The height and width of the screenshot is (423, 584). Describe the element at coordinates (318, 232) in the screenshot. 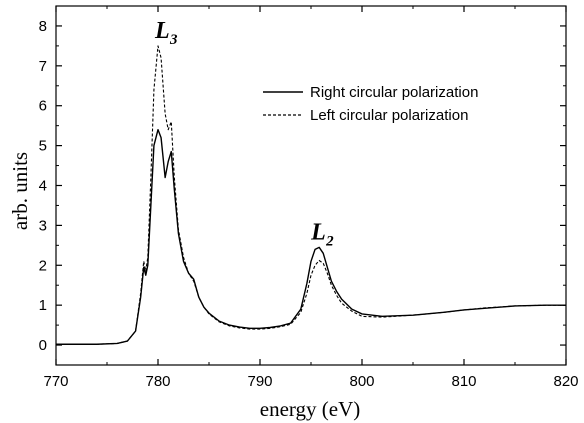

I see `peak-label-L2: L` at that location.